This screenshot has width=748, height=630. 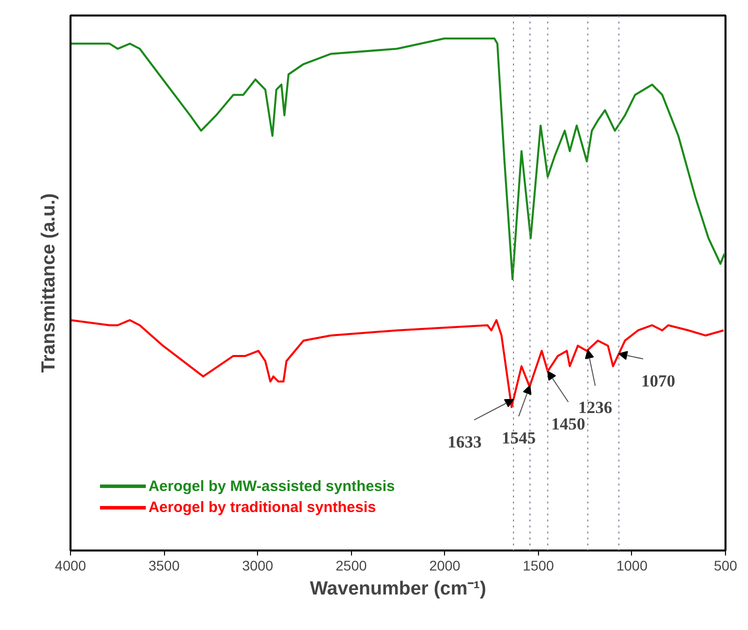 What do you see at coordinates (465, 442) in the screenshot?
I see `ref-line-label: 1633` at bounding box center [465, 442].